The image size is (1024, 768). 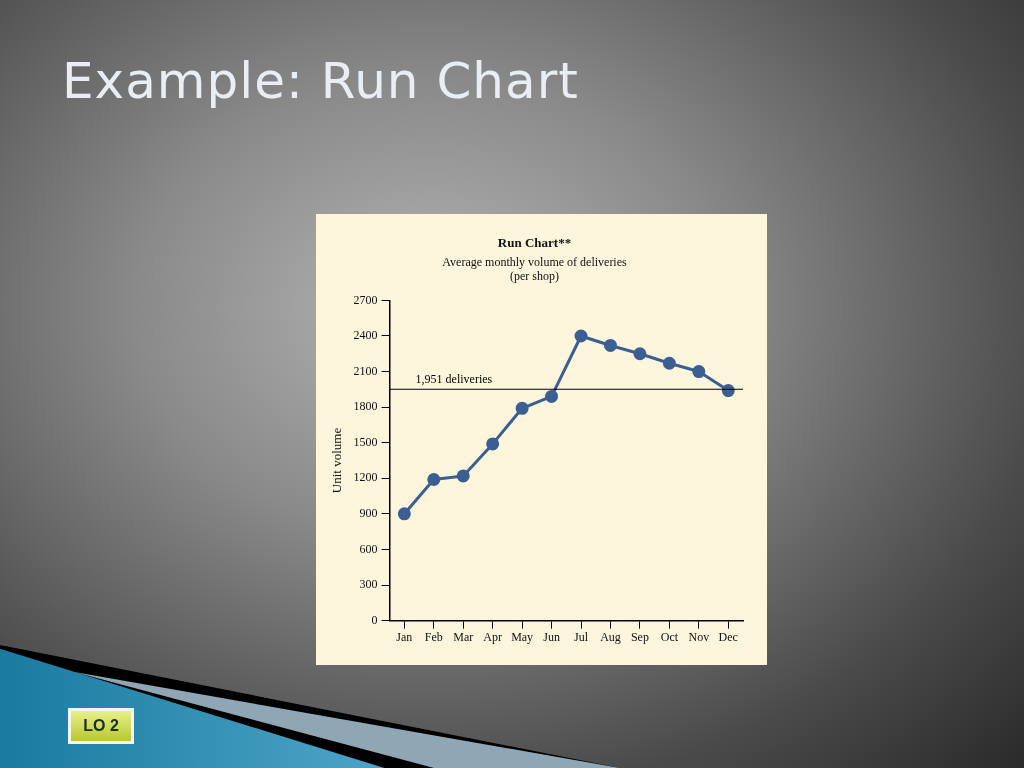 What do you see at coordinates (610, 636) in the screenshot?
I see `x-tick-label: Aug` at bounding box center [610, 636].